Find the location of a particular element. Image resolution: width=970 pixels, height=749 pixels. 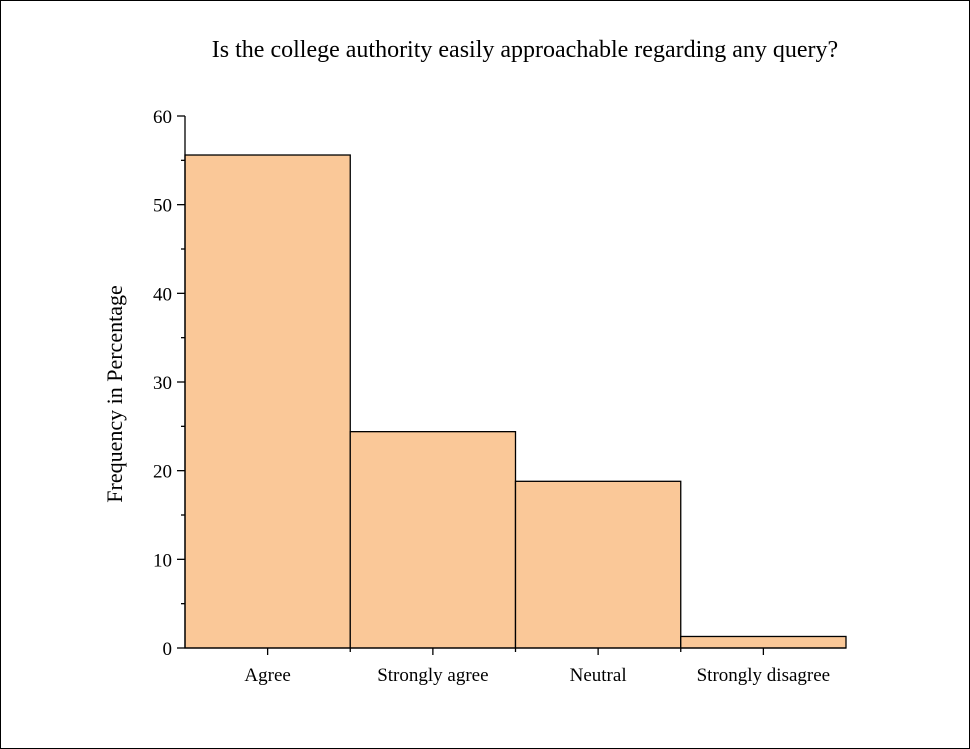

y-axis-label: Frequency in Percentage is located at coordinates (114, 393).